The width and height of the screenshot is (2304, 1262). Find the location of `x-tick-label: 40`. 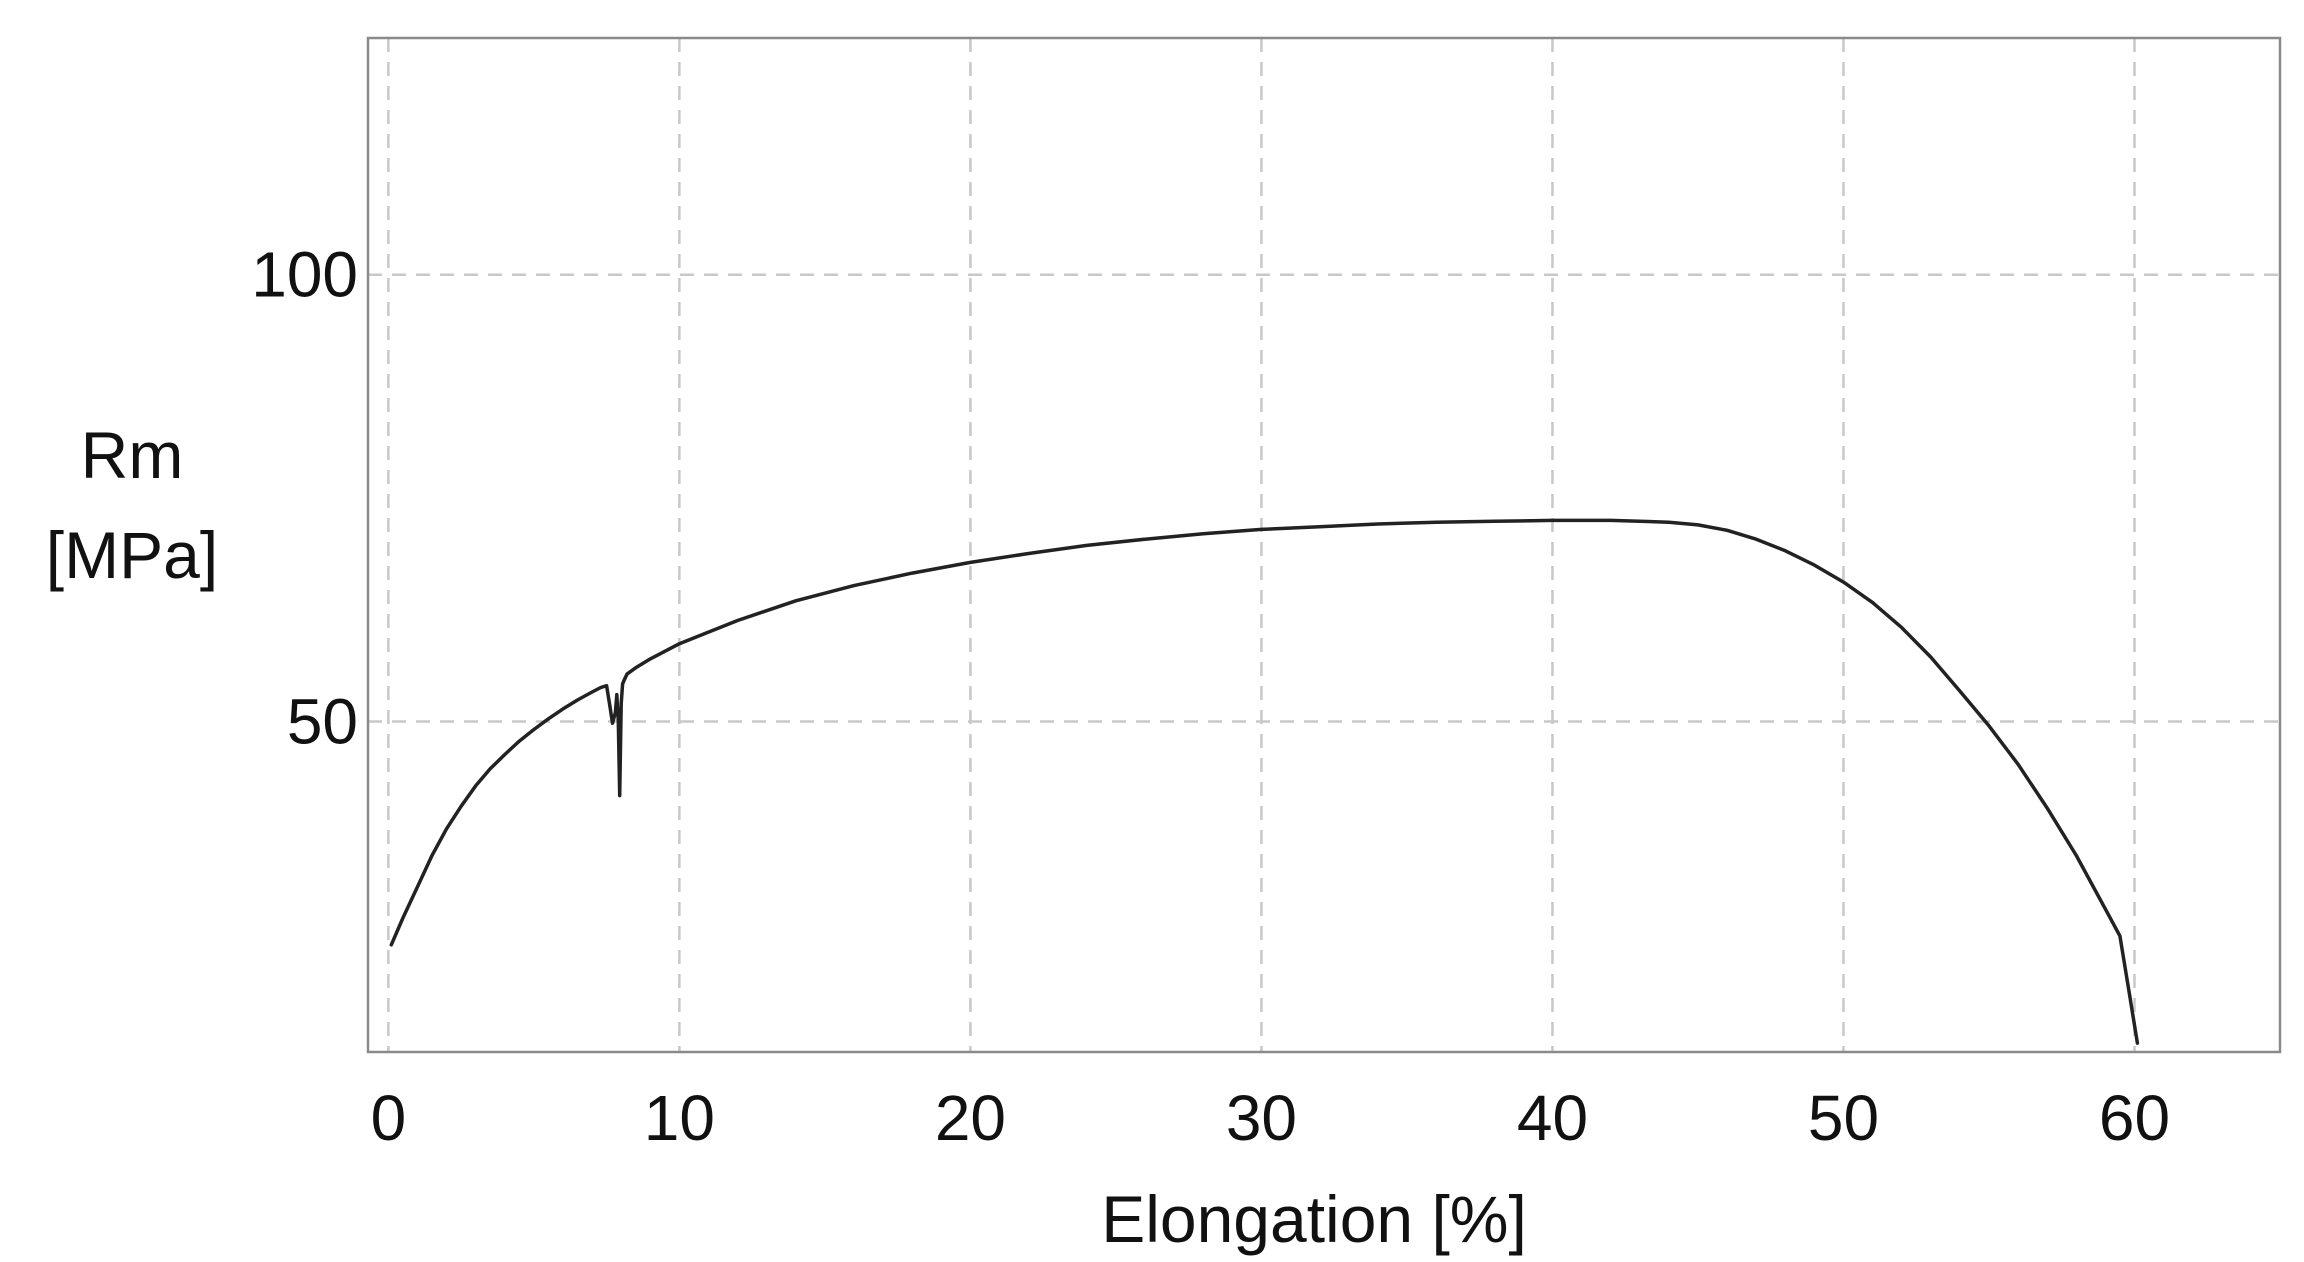

x-tick-label: 40 is located at coordinates (1552, 1118).